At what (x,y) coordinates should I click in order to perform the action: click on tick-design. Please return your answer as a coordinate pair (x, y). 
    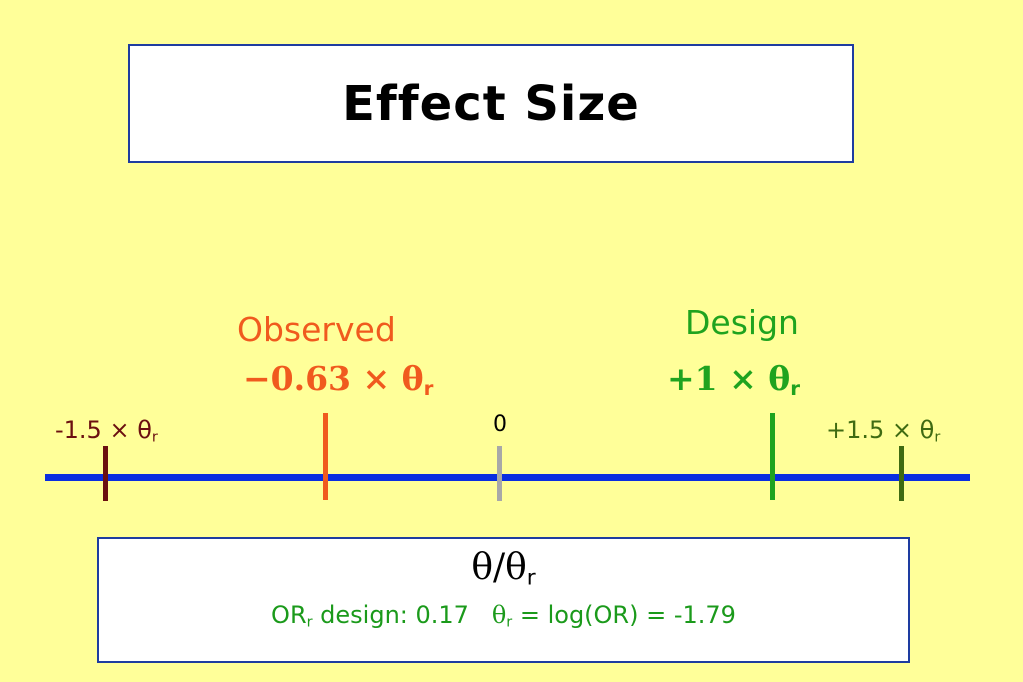
    Looking at the image, I should click on (772, 456).